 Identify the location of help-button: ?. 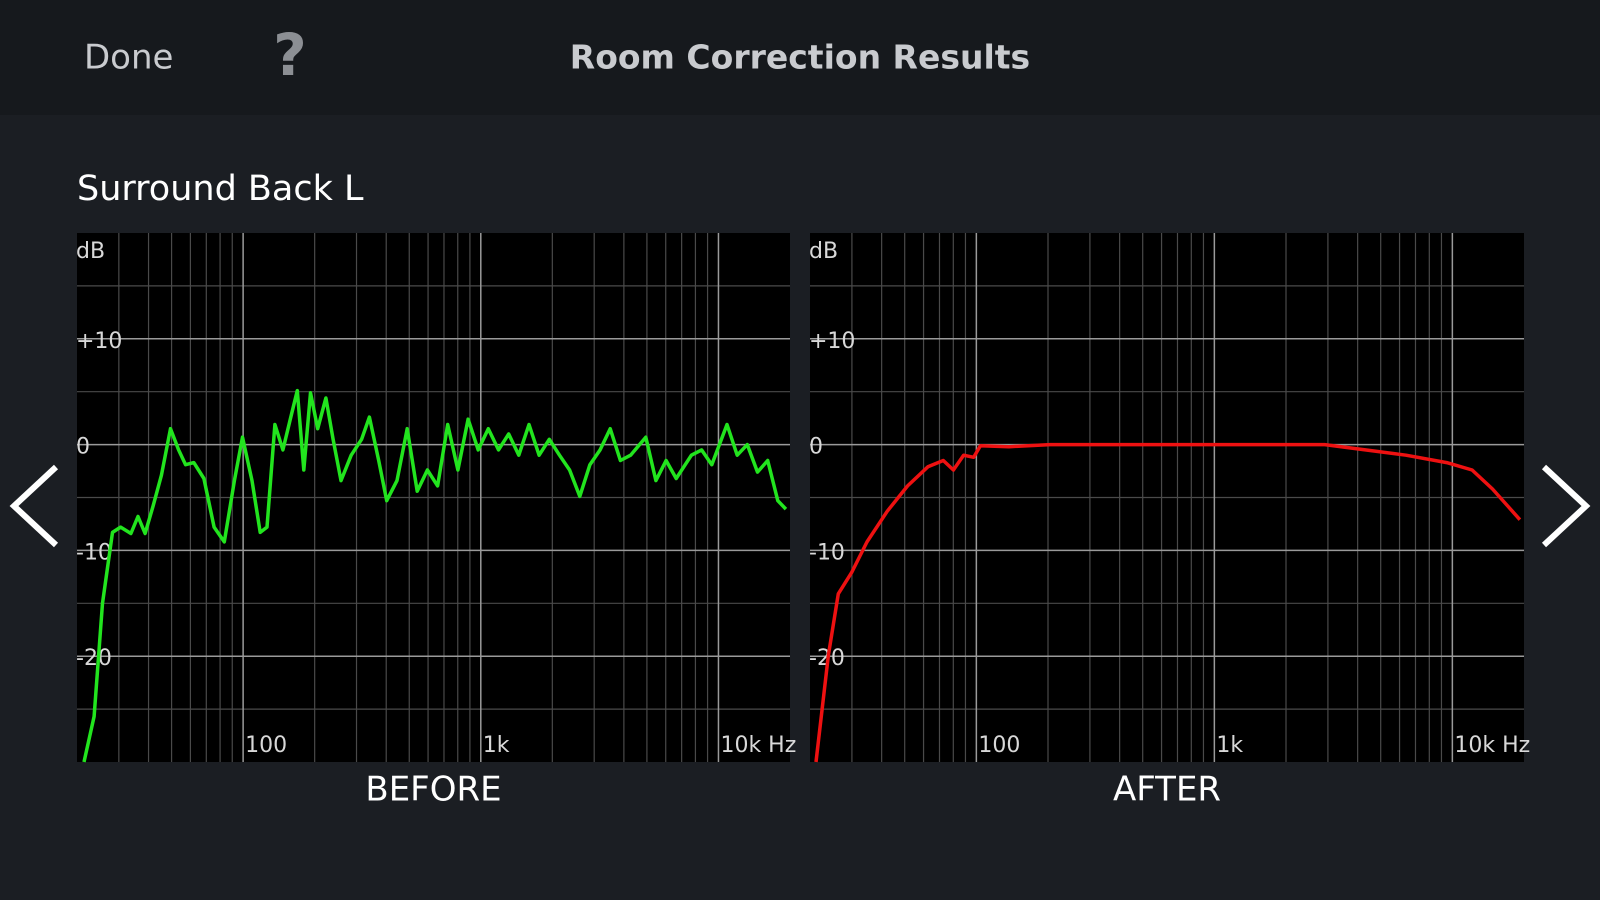
(290, 55).